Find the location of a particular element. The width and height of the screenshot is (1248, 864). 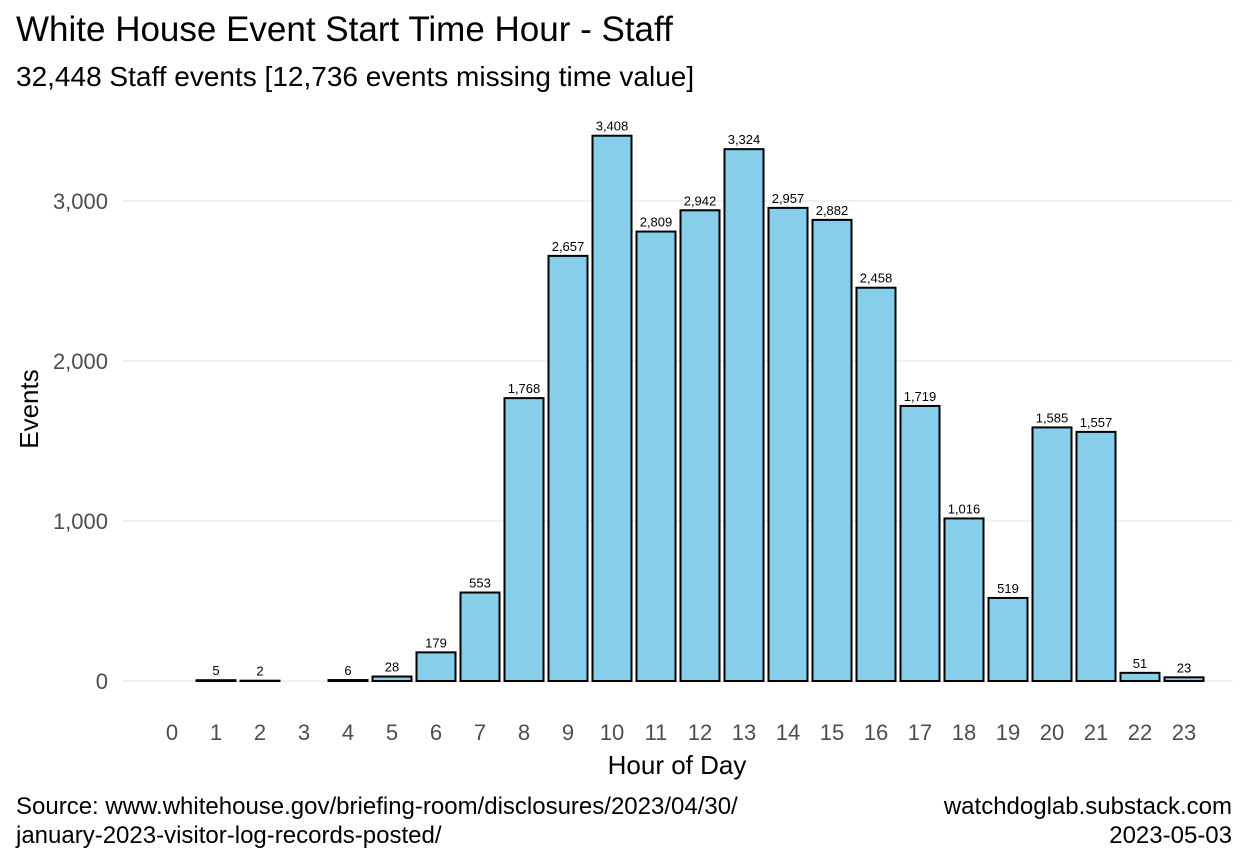

caption-date: 2023-05-03 is located at coordinates (1170, 835).